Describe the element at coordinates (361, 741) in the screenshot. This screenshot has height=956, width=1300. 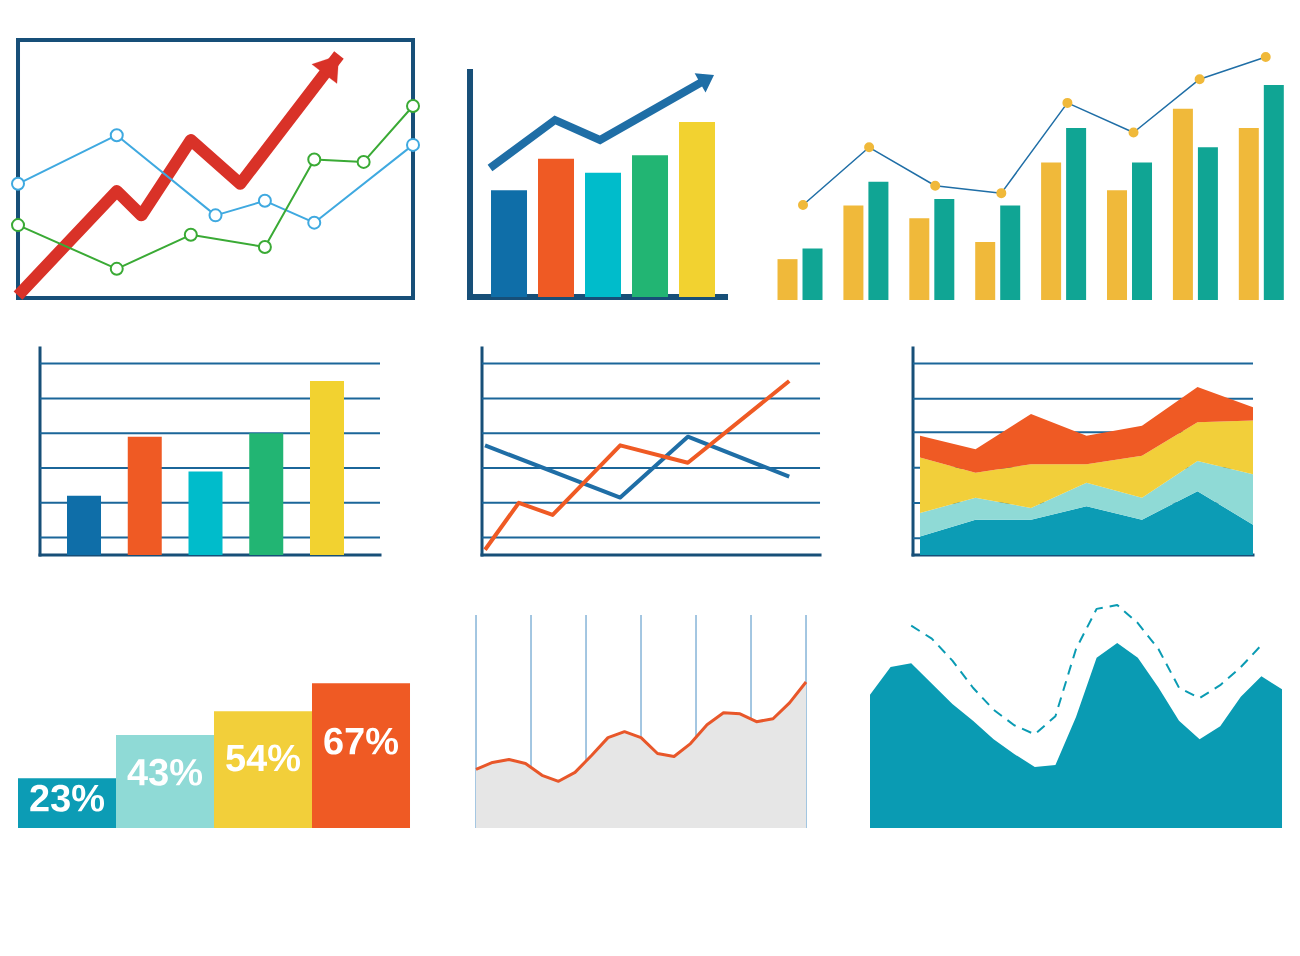
I see `data-label: 67%` at that location.